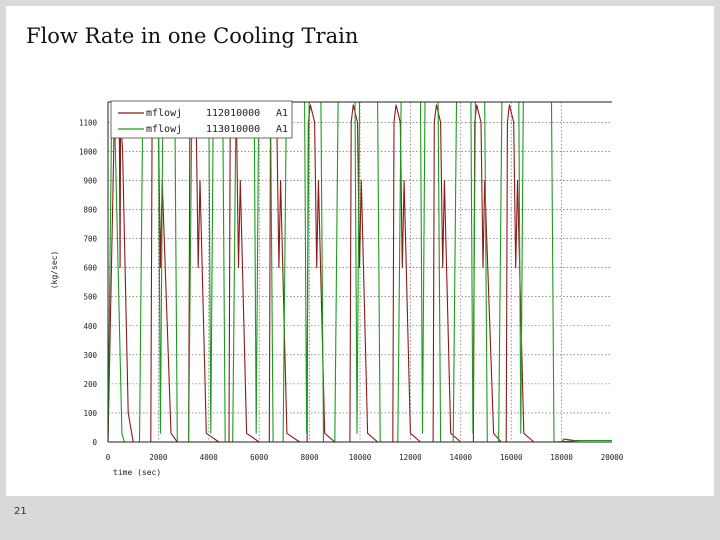  Describe the element at coordinates (108, 457) in the screenshot. I see `x-tick-label: 0` at that location.